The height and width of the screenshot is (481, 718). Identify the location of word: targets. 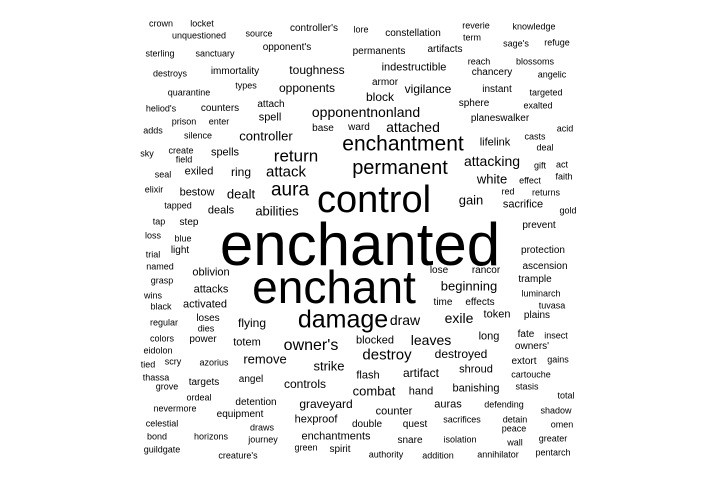
(204, 382).